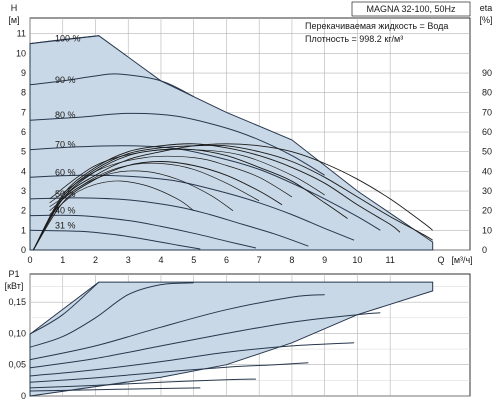 This screenshot has width=500, height=400. Describe the element at coordinates (65, 194) in the screenshot. I see `head-curve-label: 50 %` at that location.